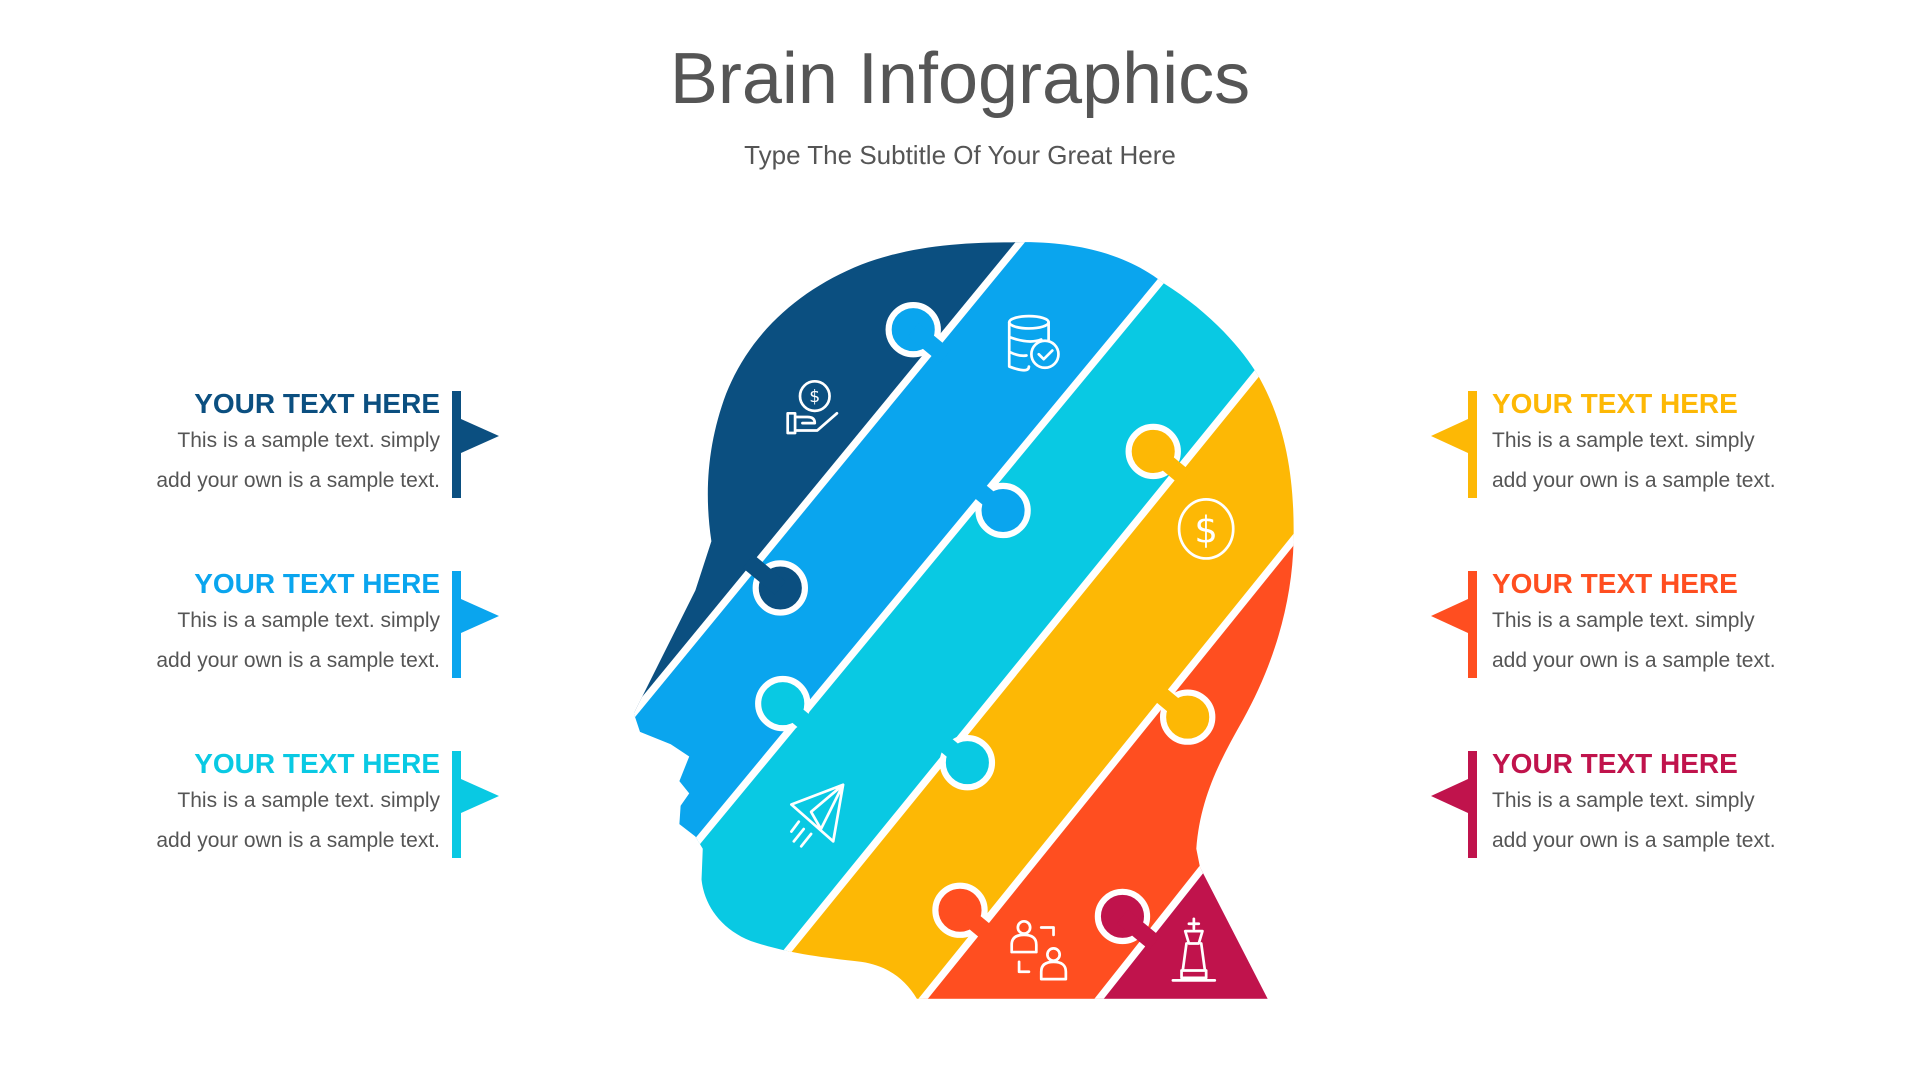  I want to click on page-subtitle: Type The Subtitle Of Your Great Here, so click(960, 155).